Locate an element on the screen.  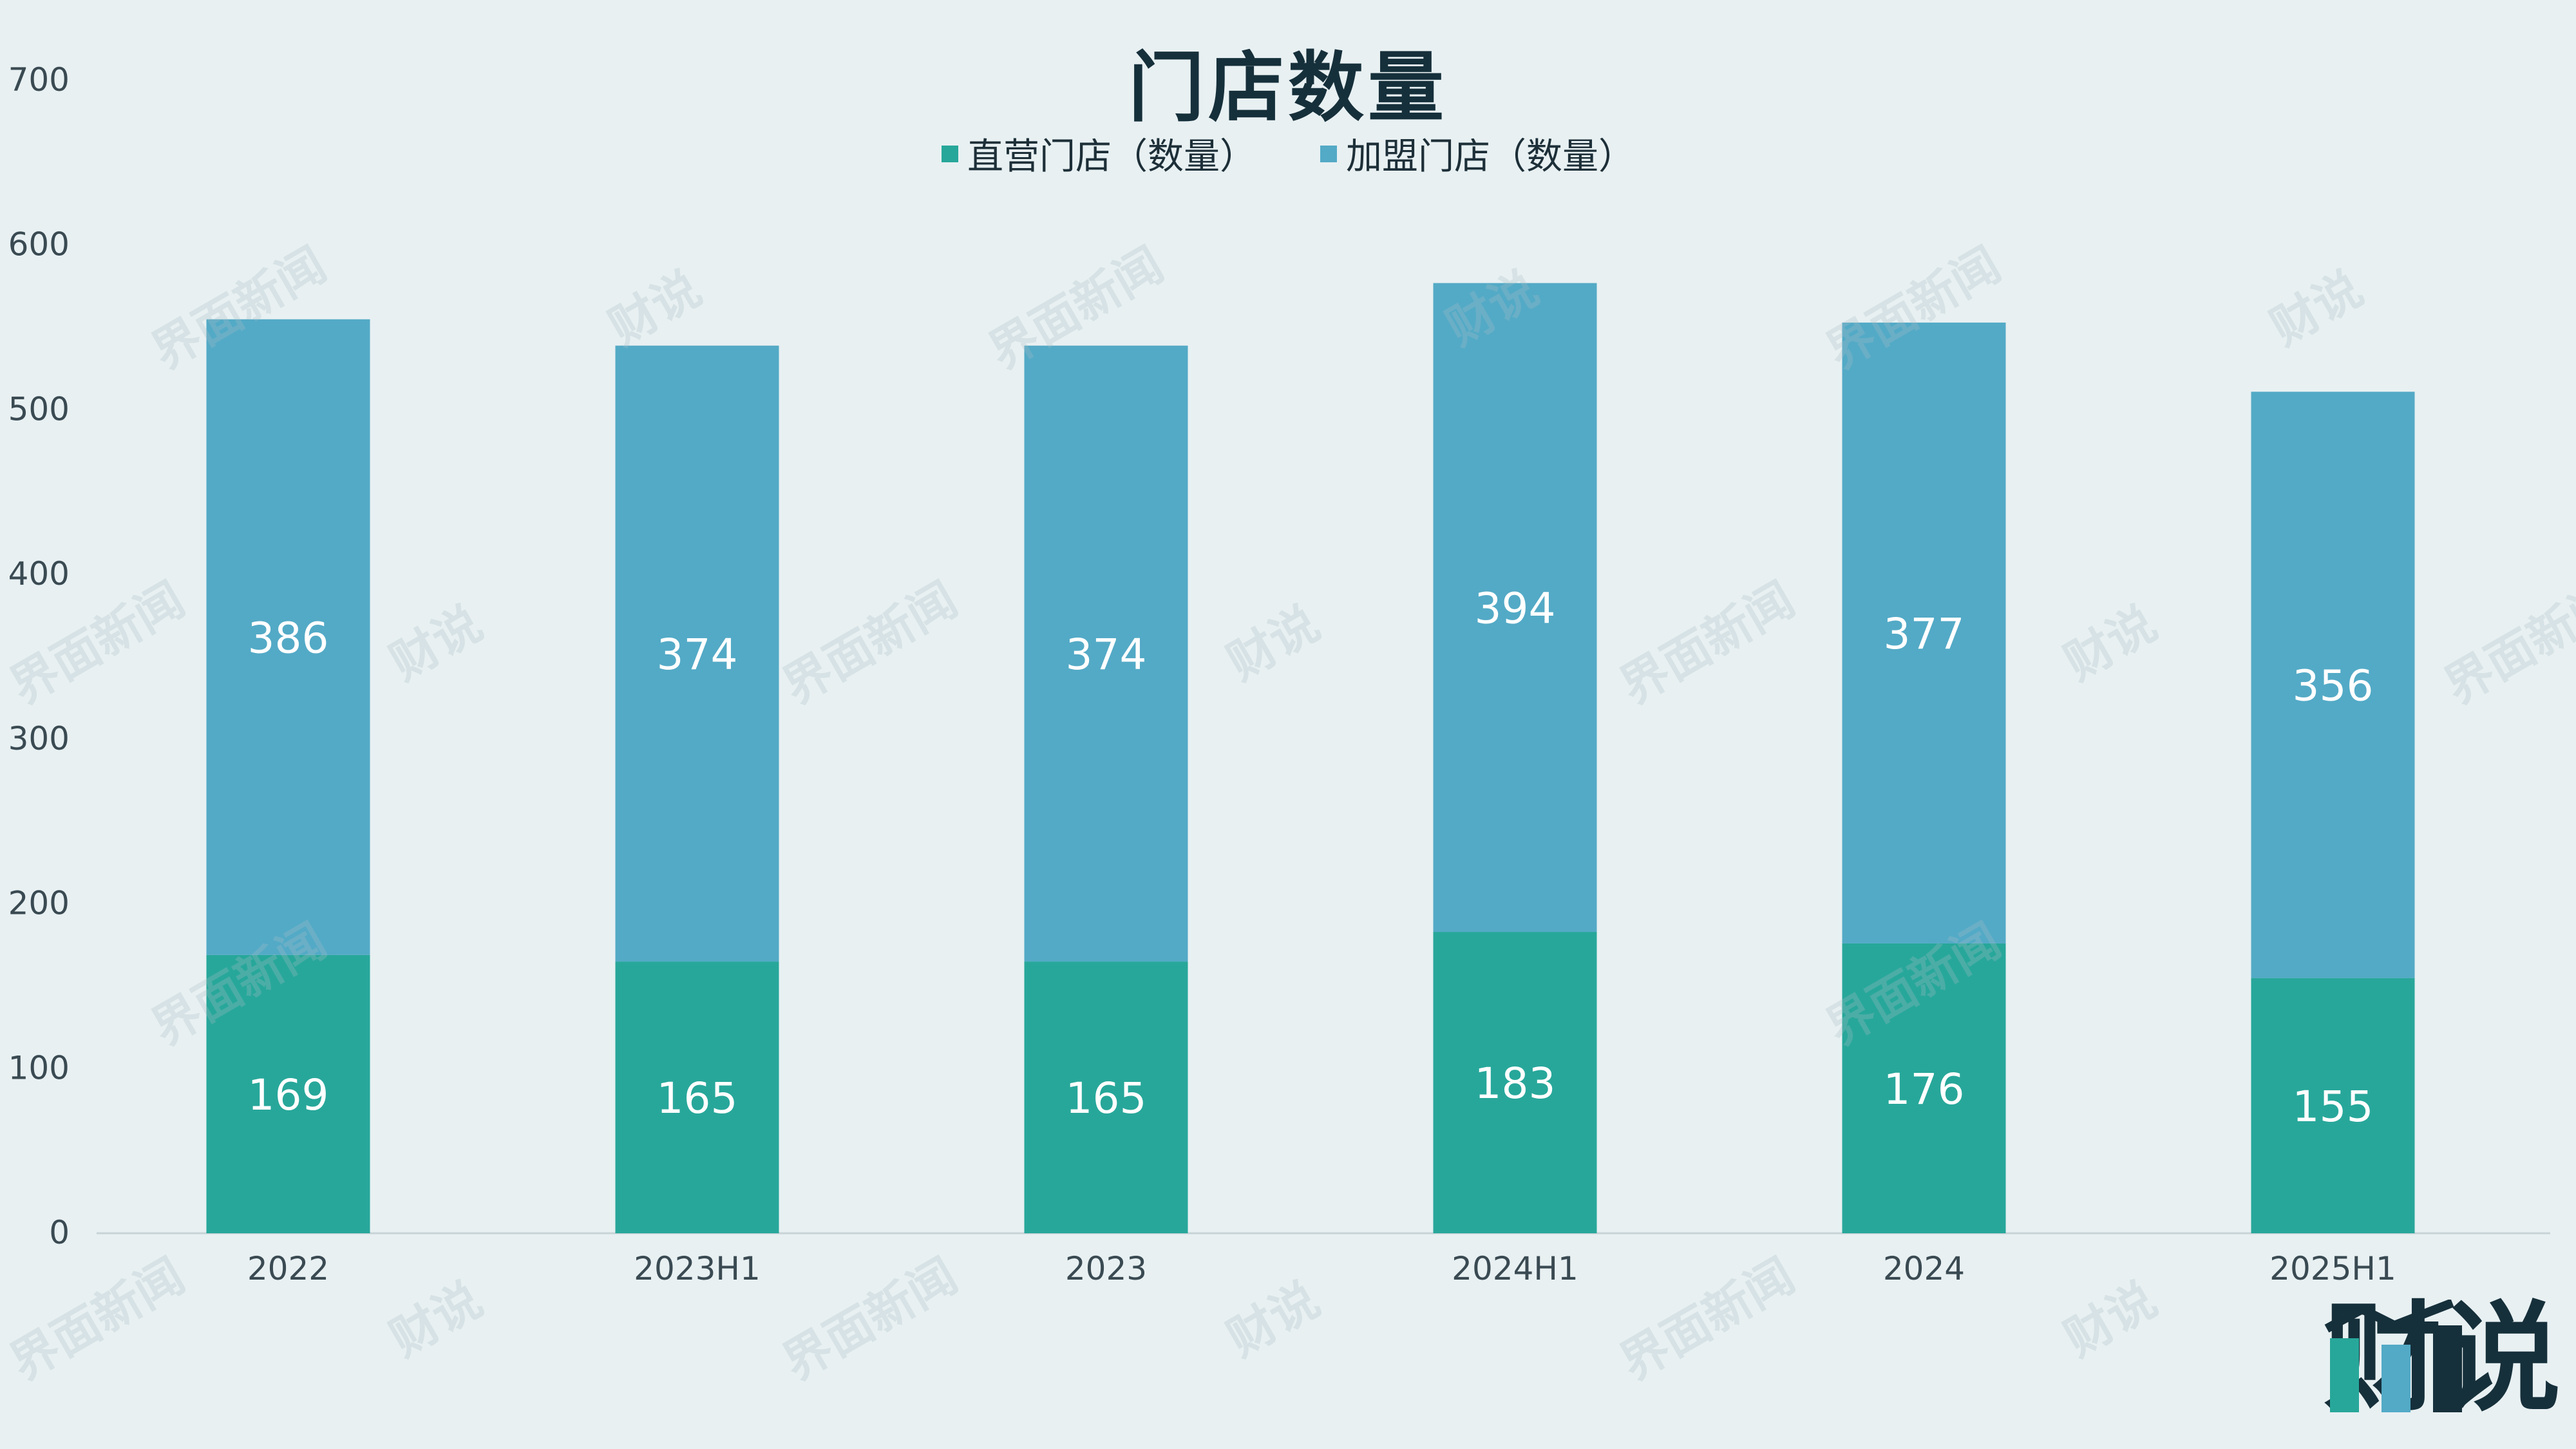
y-tick-label: 600 is located at coordinates (39, 245).